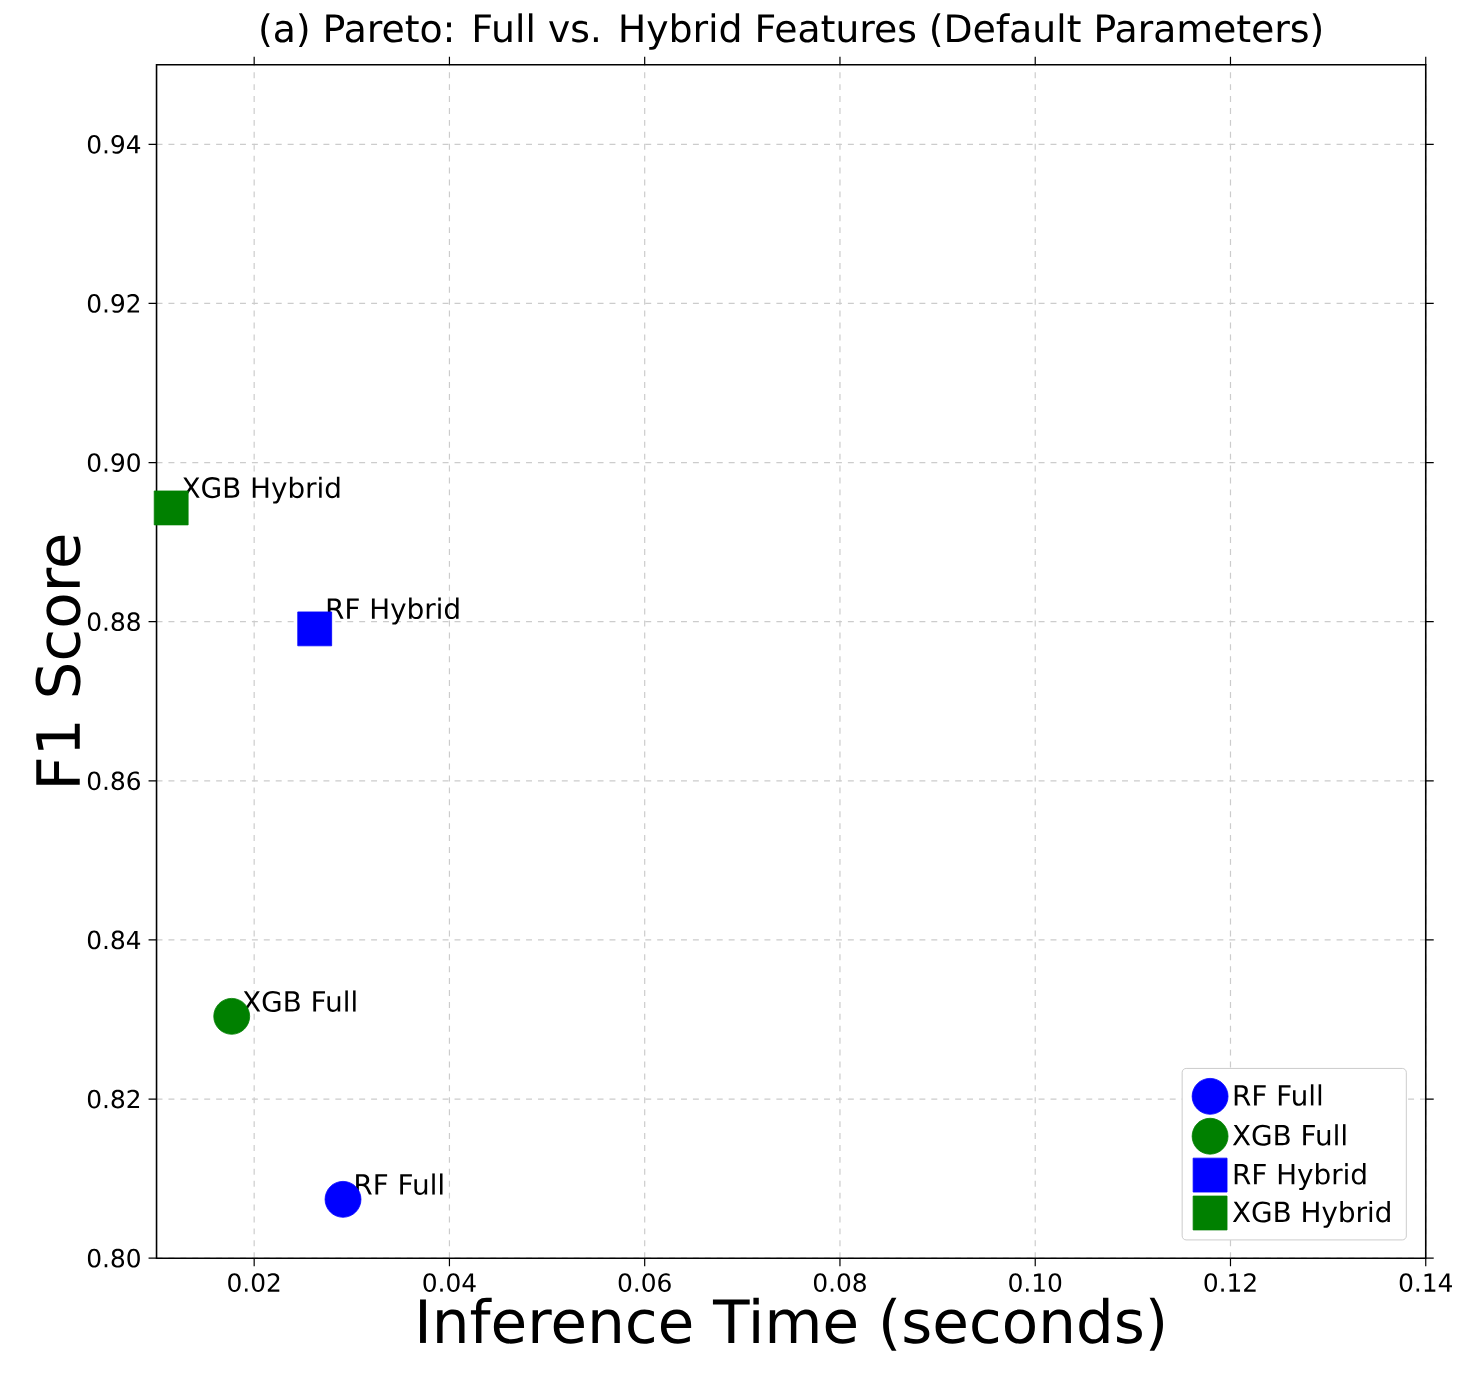 The height and width of the screenshot is (1375, 1460). Describe the element at coordinates (791, 1324) in the screenshot. I see `x-axis-title: Inference Time (seconds)` at that location.